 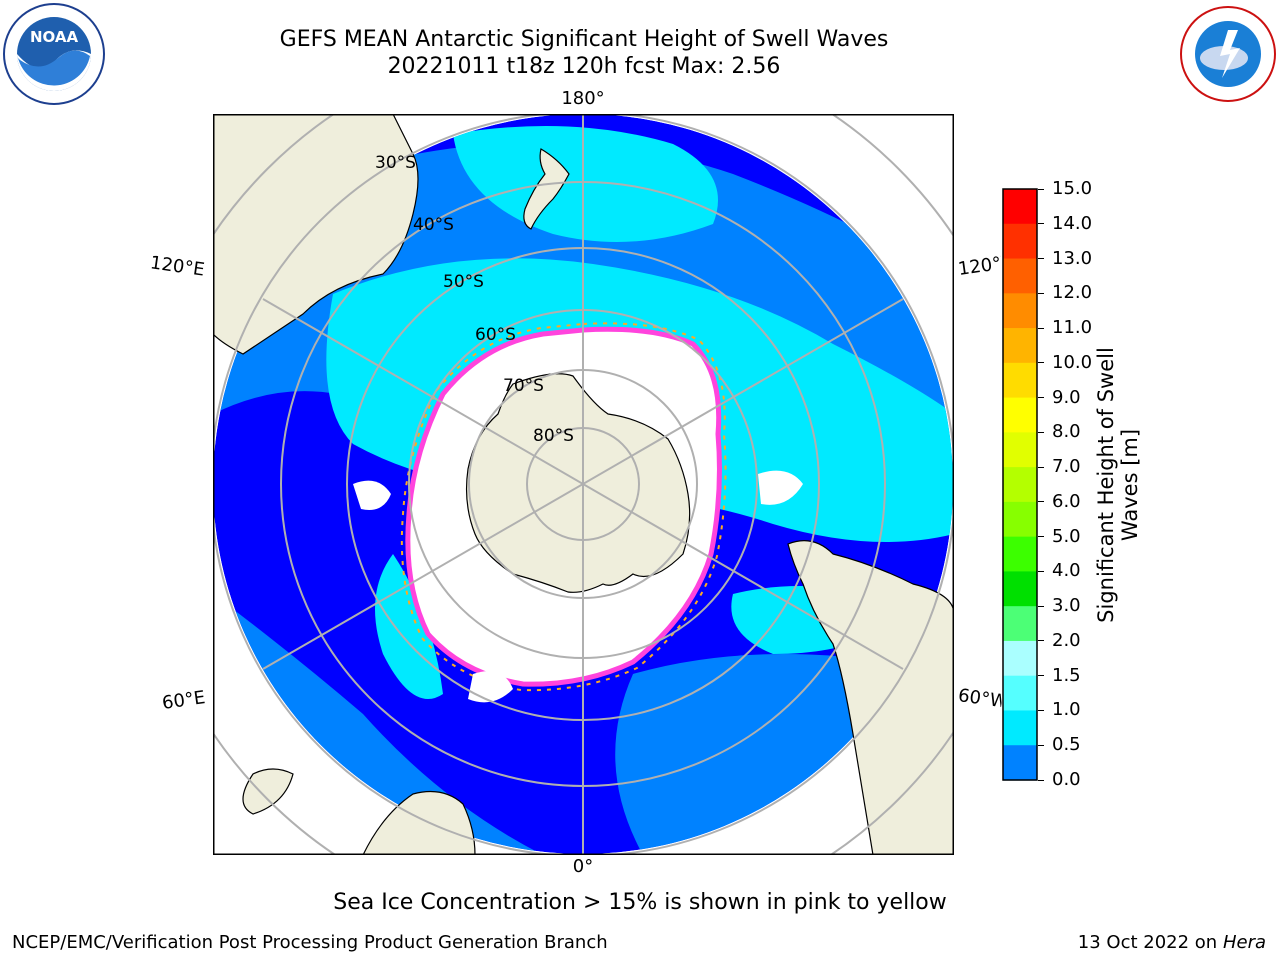 What do you see at coordinates (583, 98) in the screenshot?
I see `lon-label-180: 180°` at bounding box center [583, 98].